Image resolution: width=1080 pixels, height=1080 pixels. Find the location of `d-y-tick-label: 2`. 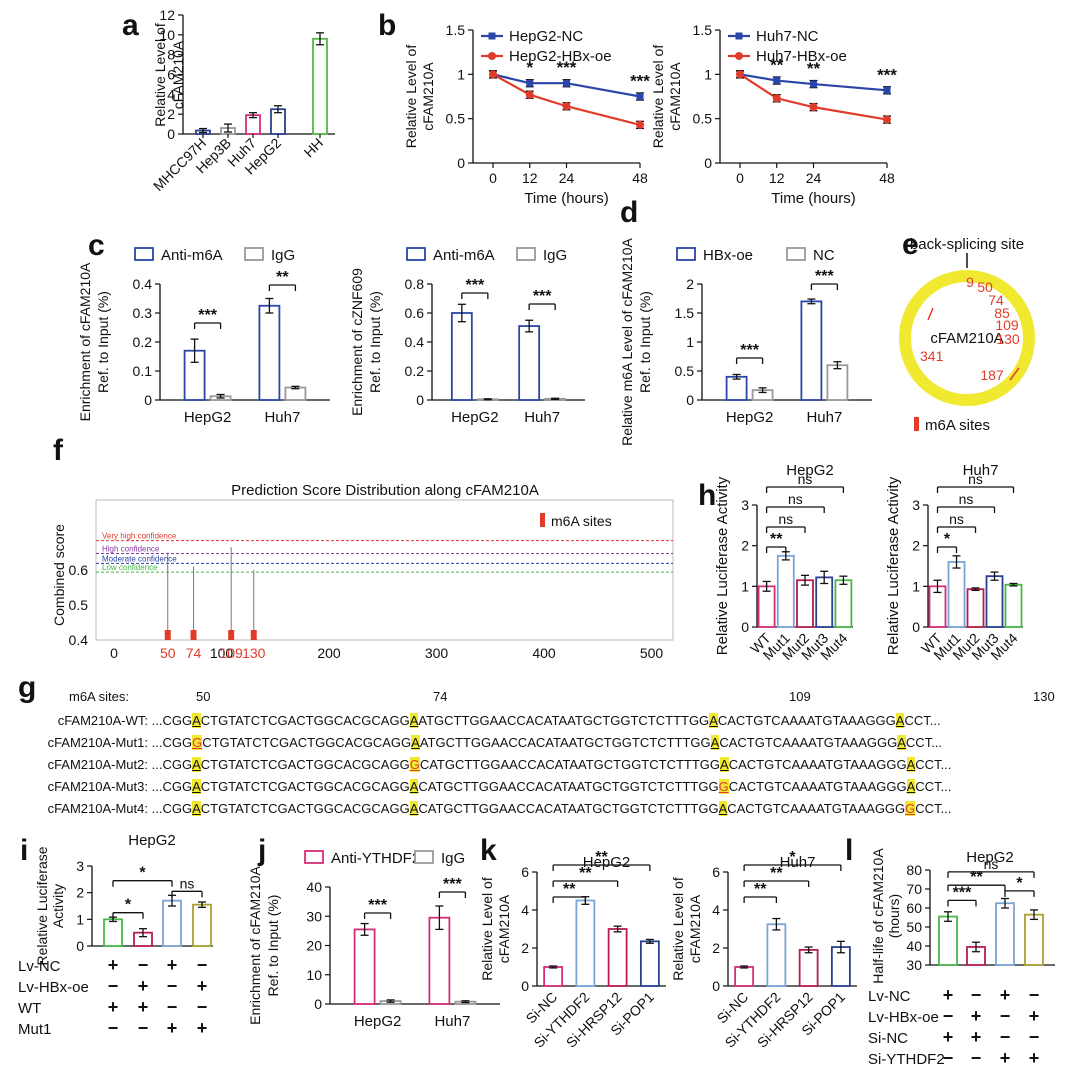

d-y-tick-label: 2 is located at coordinates (690, 284).